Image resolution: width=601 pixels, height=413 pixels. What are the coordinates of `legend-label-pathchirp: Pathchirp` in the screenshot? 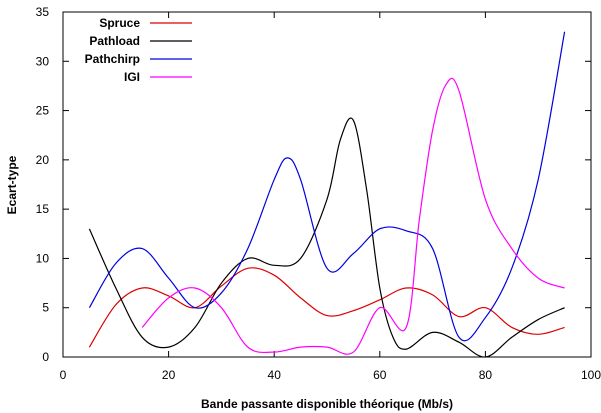 It's located at (112, 59).